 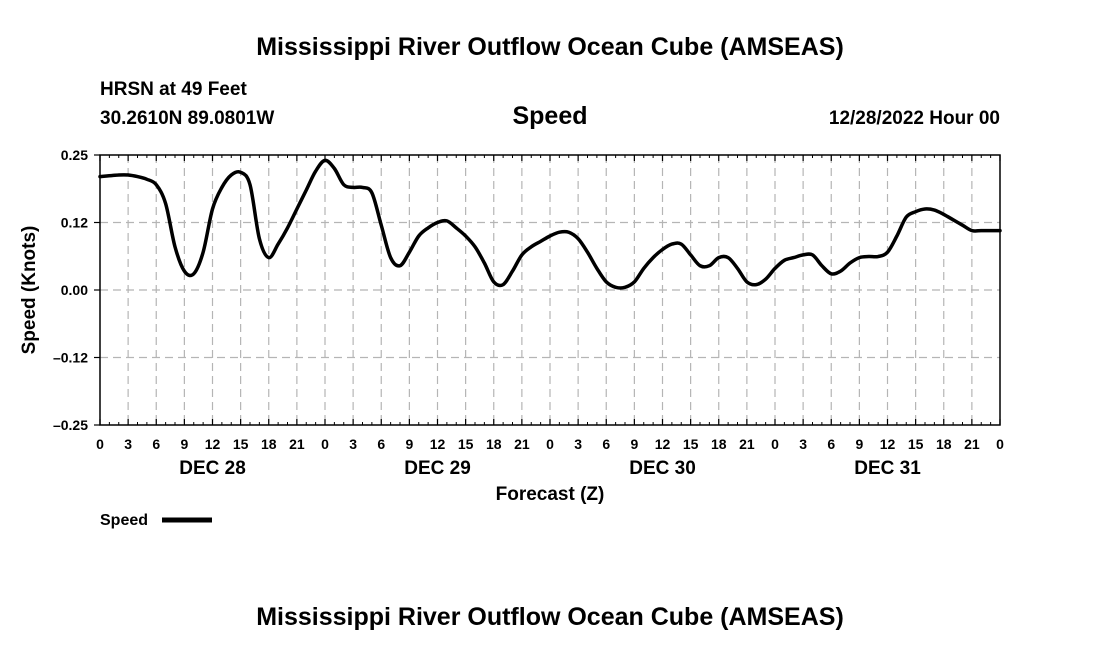 I want to click on datetime-label: 12/28/2022 Hour 00, so click(x=914, y=118).